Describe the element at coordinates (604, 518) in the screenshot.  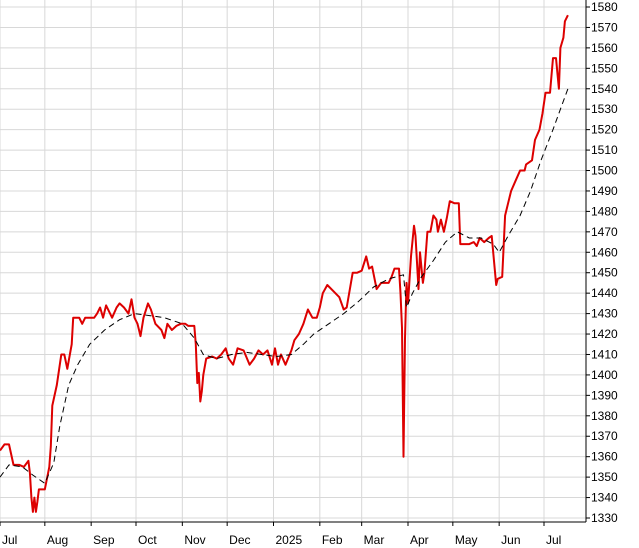
I see `y-tick-label: 1330` at that location.